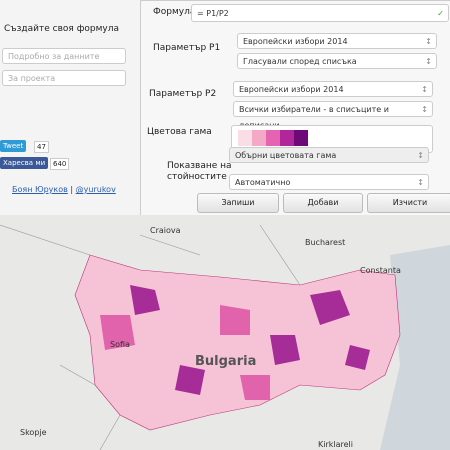 The width and height of the screenshot is (450, 450). What do you see at coordinates (329, 182) in the screenshot?
I see `display-select: Автоматично` at bounding box center [329, 182].